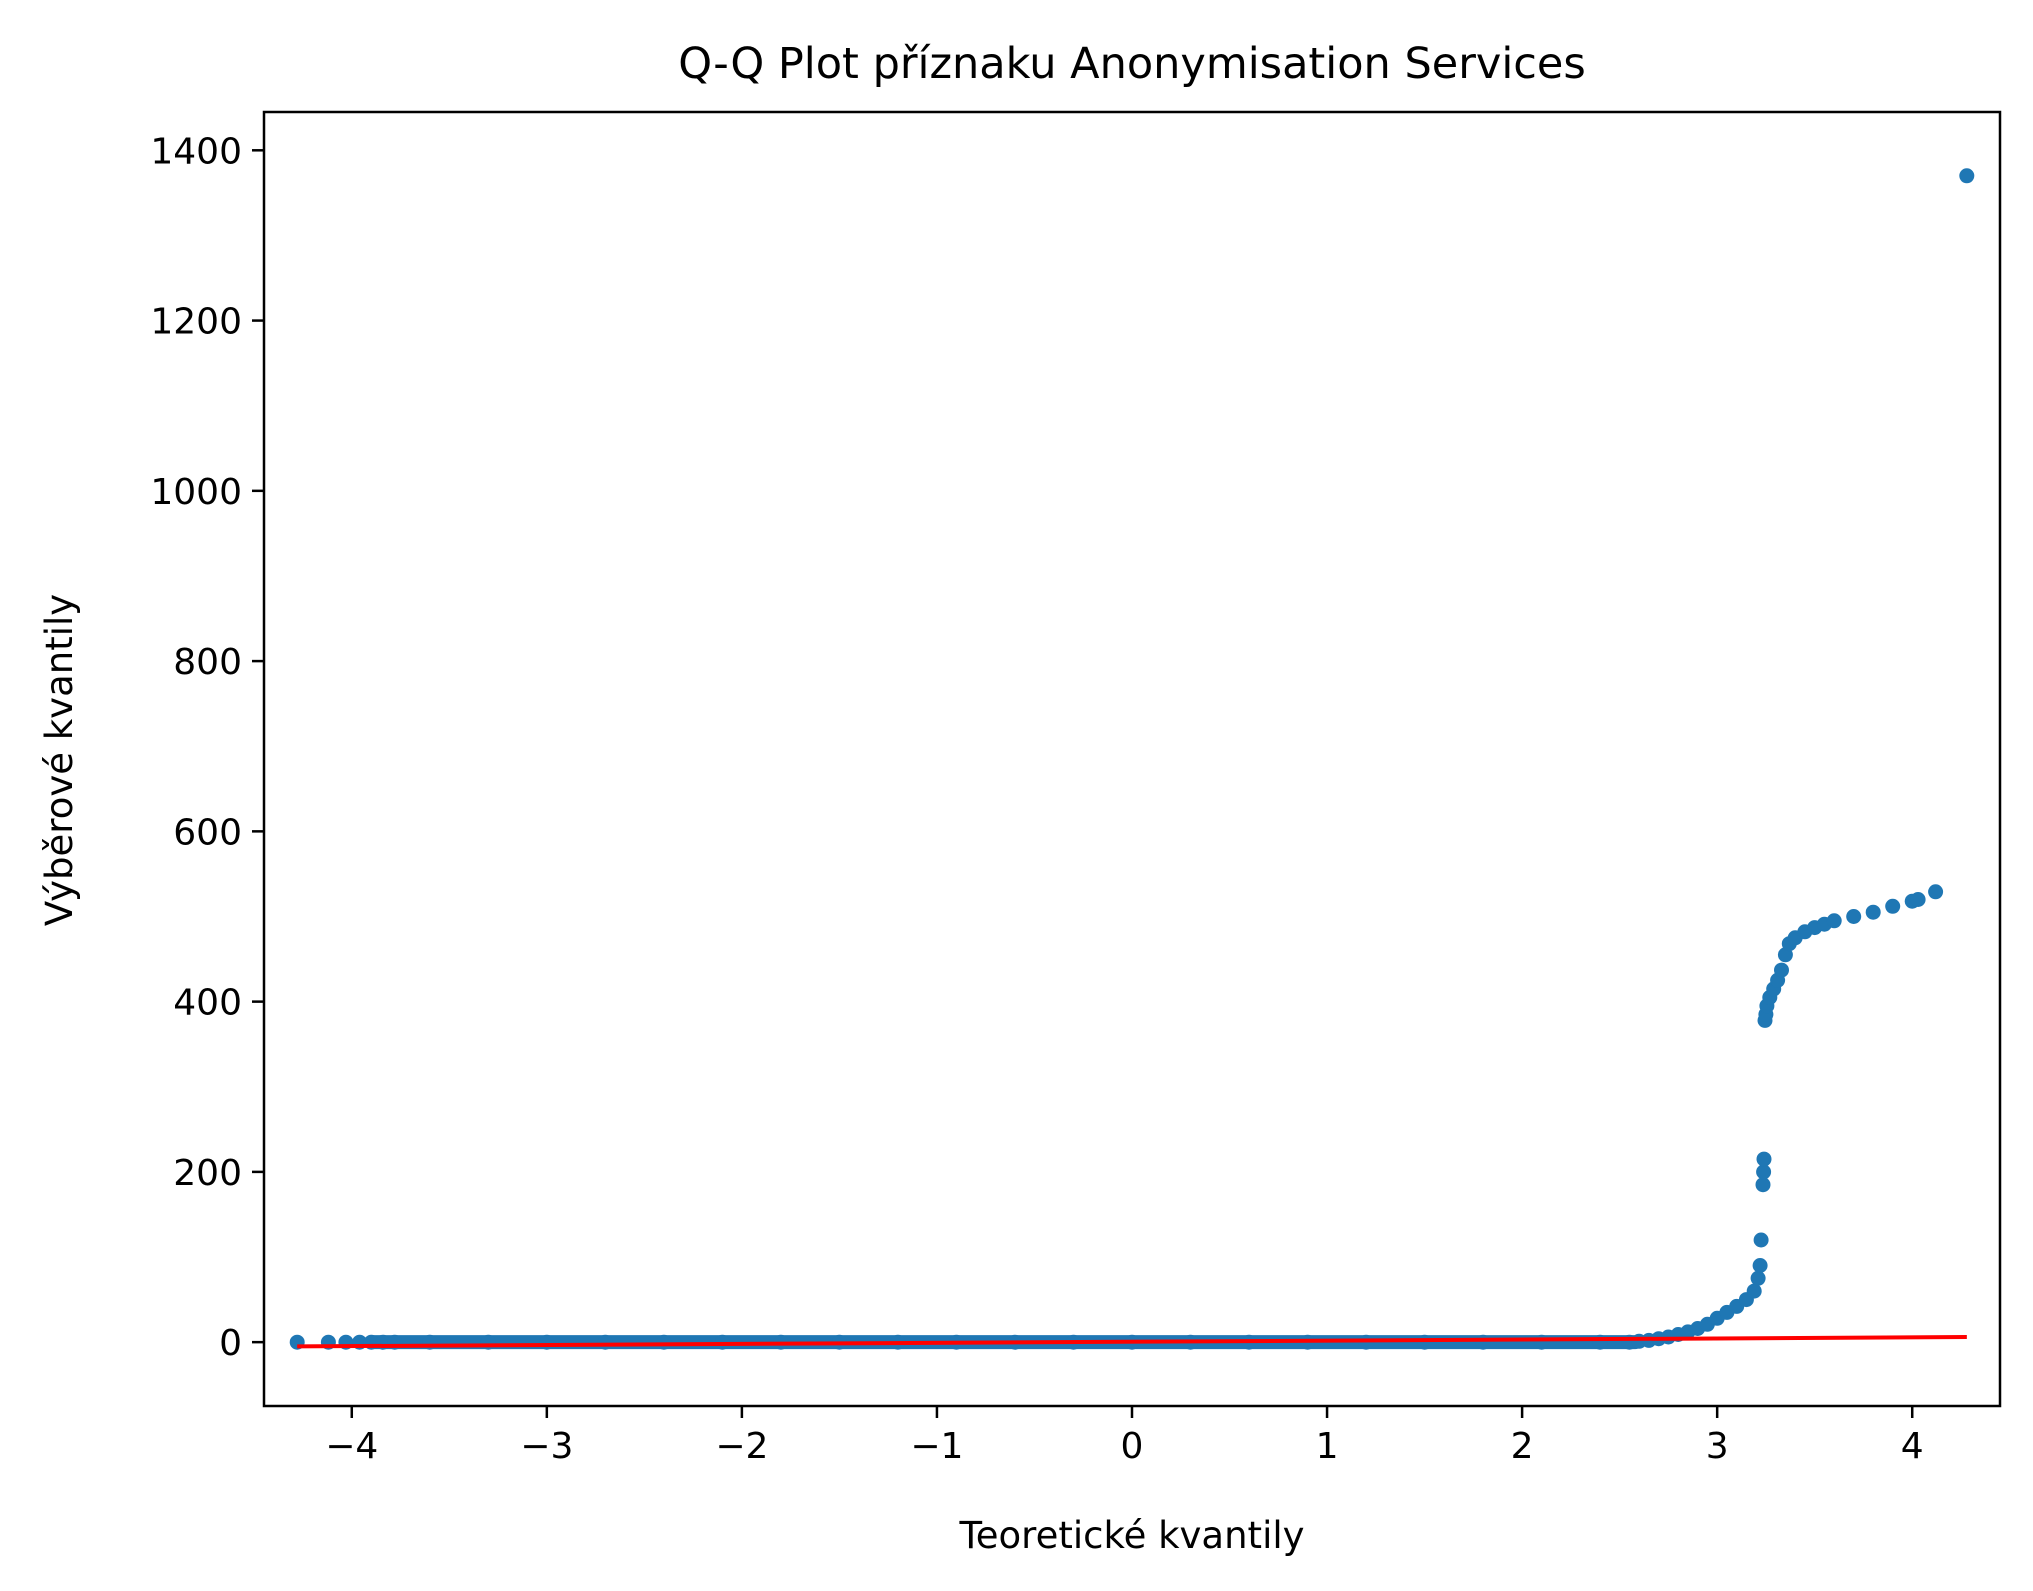 This screenshot has height=1591, width=2033. I want to click on x-tick-label: 1, so click(1327, 1446).